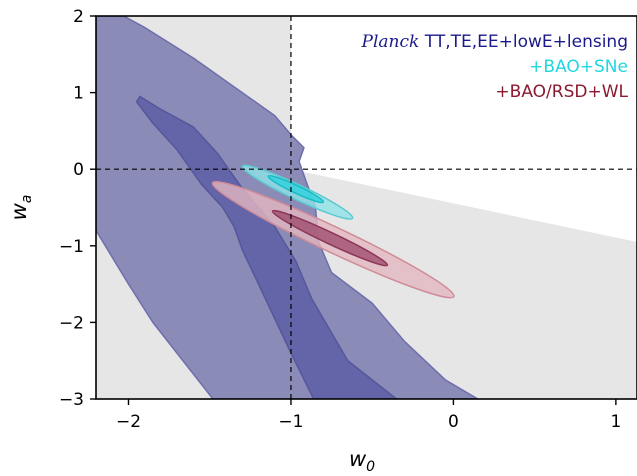  I want to click on y-axis-label: wa, so click(21, 208).